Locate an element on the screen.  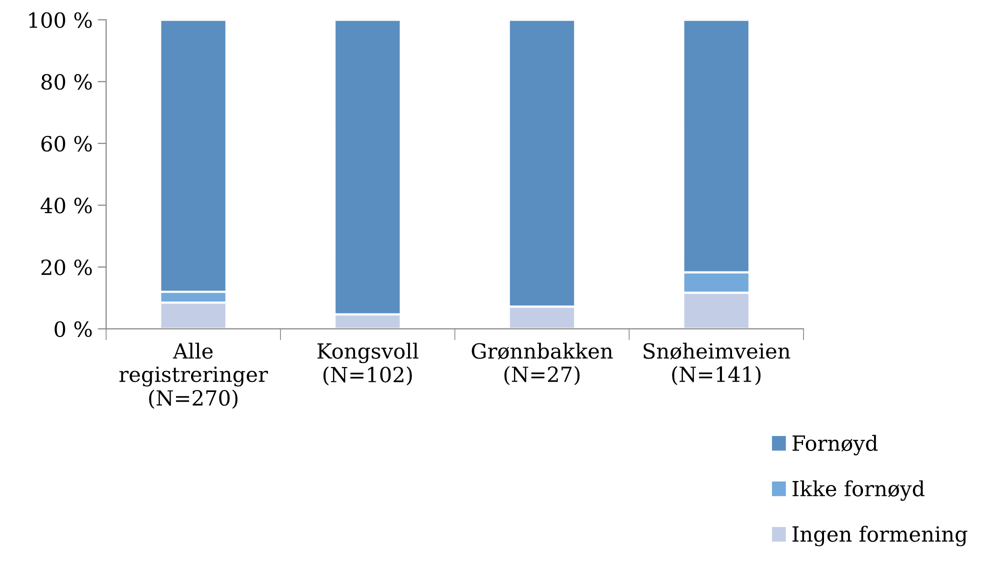
x-tick-label: Grønnbakken (N=27) is located at coordinates (542, 364).